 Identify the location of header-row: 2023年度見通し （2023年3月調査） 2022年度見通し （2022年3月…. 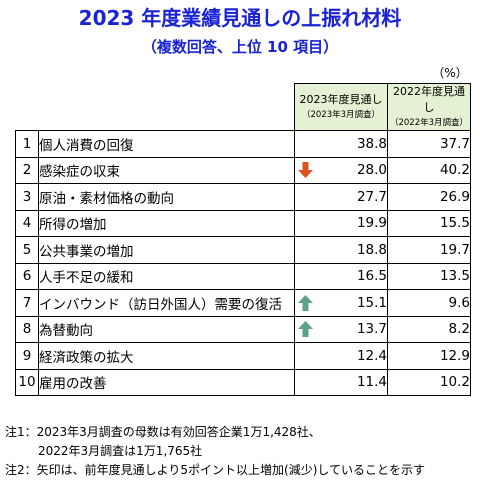
(243, 107).